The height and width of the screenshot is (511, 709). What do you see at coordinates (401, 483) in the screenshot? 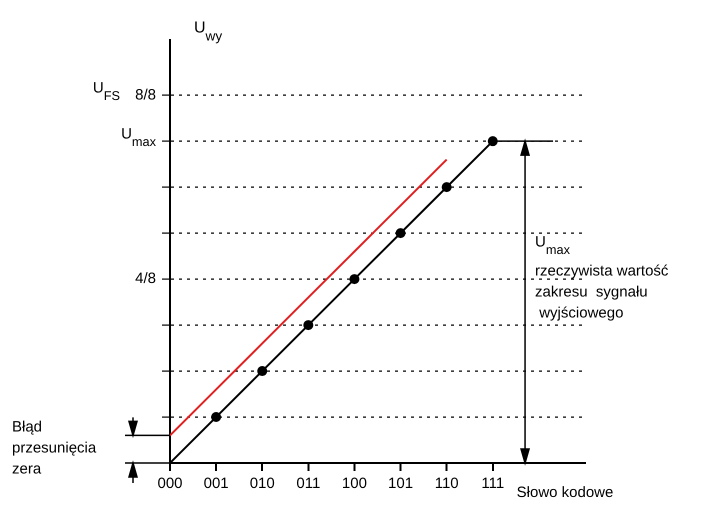
I see `x-tick-label: 101` at bounding box center [401, 483].